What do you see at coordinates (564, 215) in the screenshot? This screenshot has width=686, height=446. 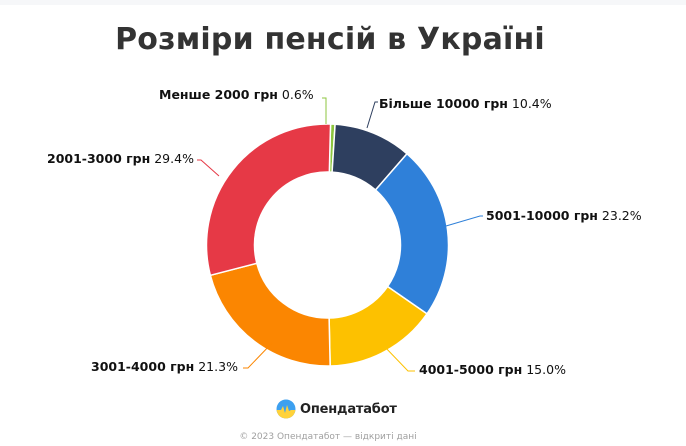 I see `data-label-5001-10000: 5001-10000 грн 23.2%` at bounding box center [564, 215].